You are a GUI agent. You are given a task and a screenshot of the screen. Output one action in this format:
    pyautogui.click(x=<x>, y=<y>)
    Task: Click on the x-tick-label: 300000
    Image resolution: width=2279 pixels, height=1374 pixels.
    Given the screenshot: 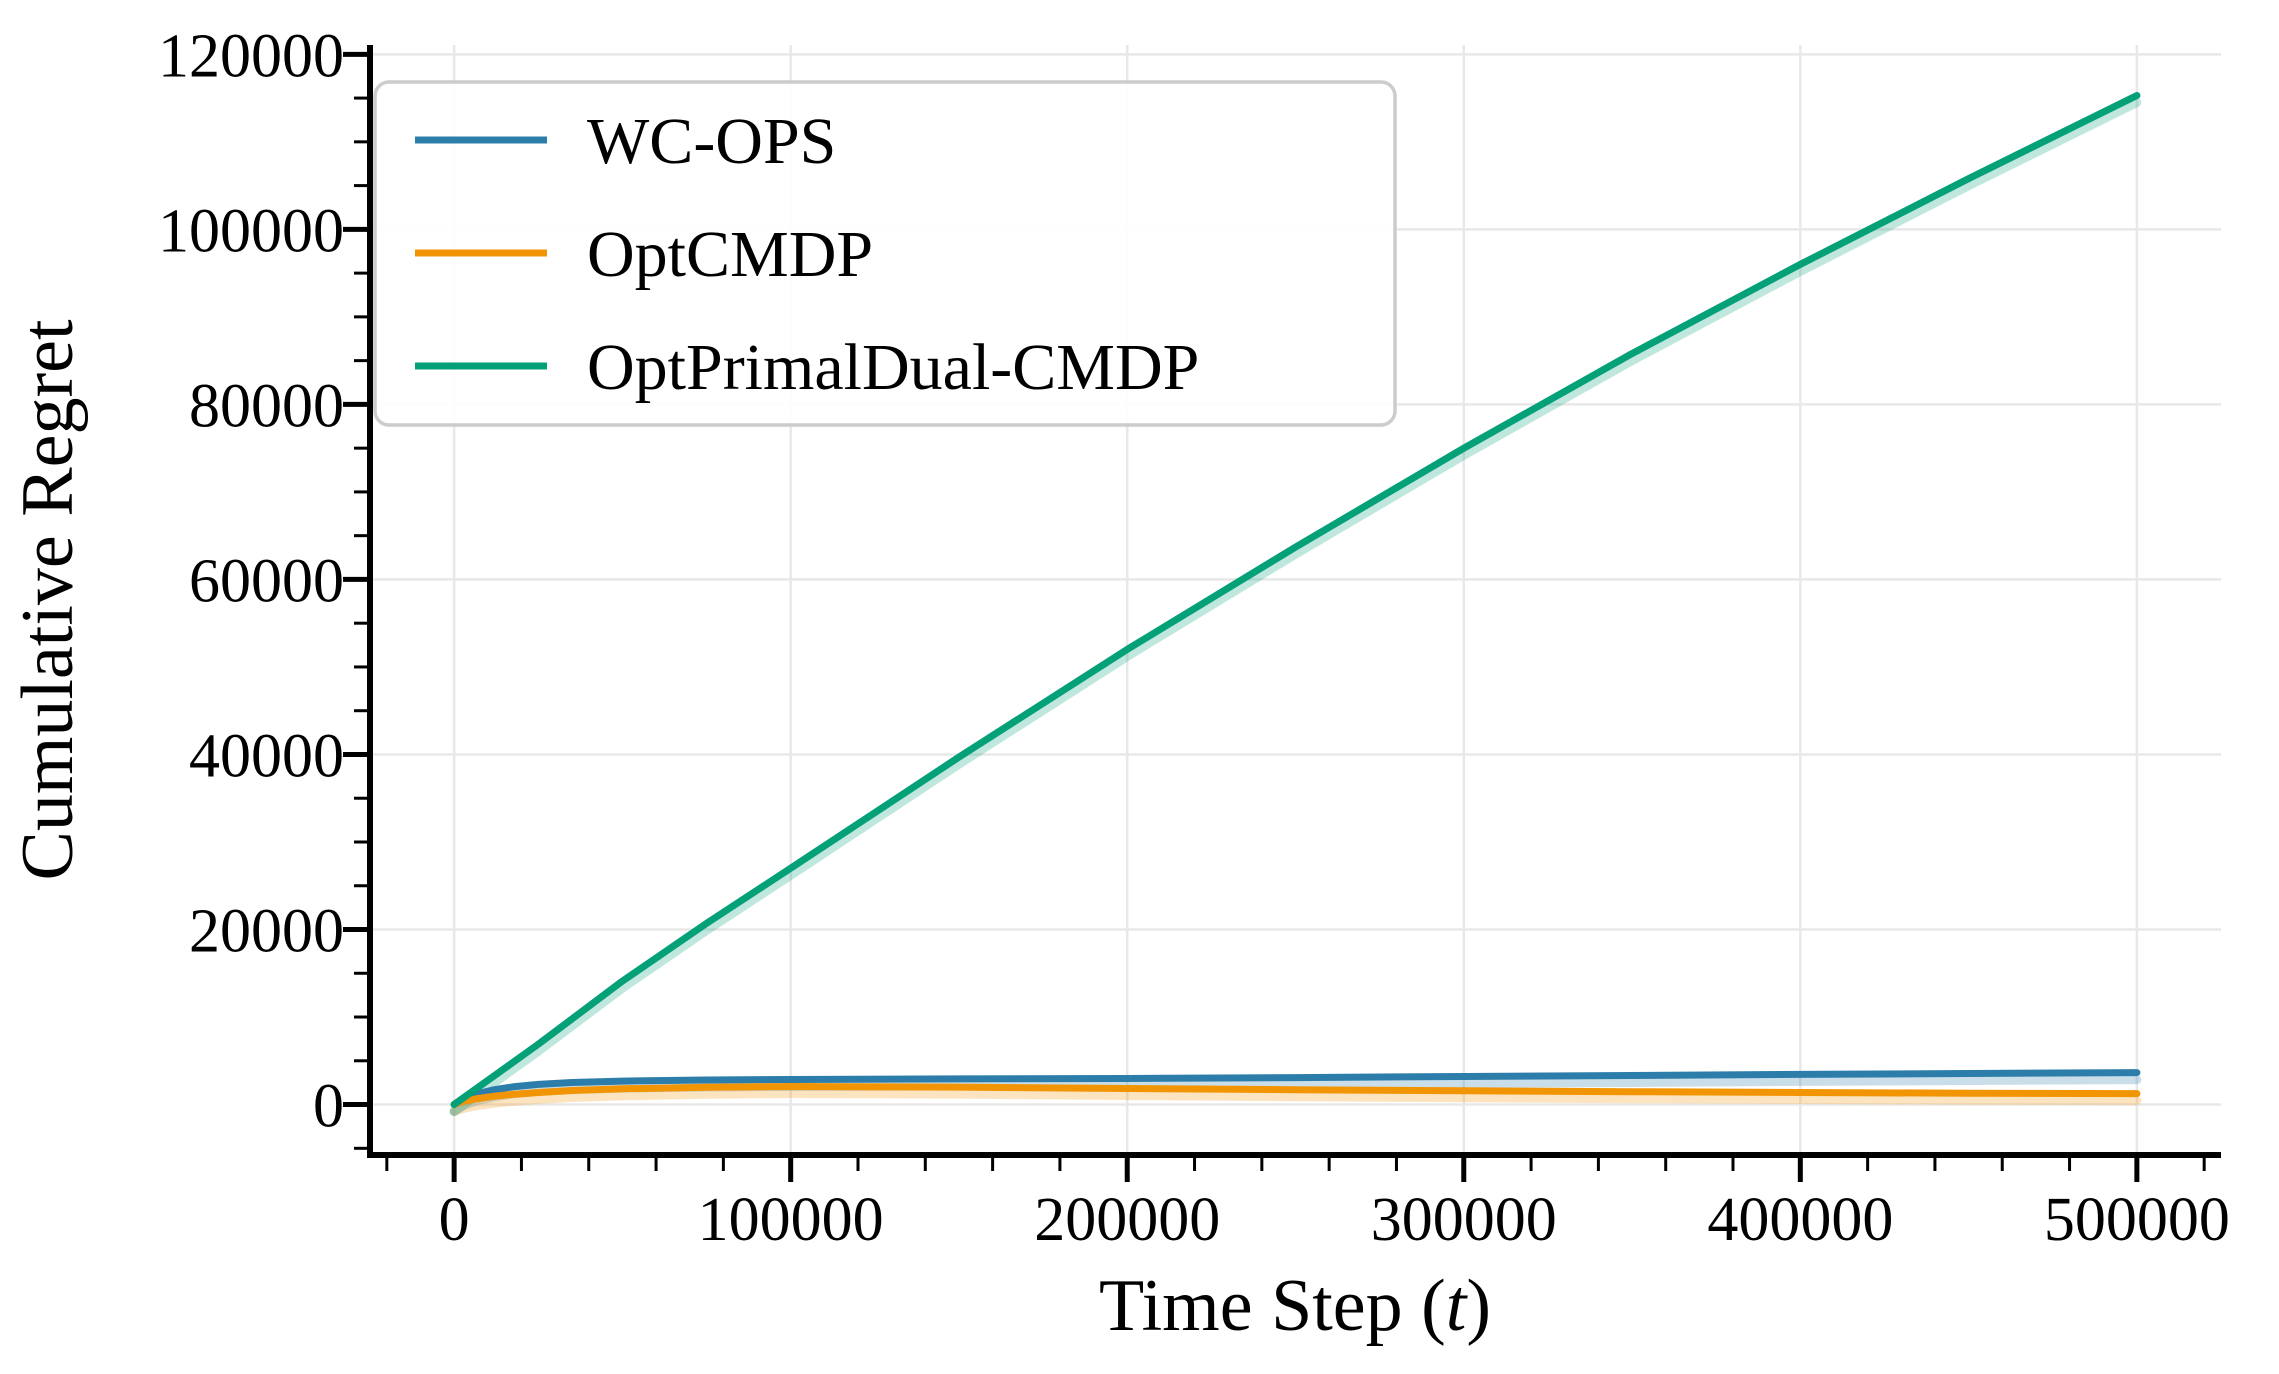 What is the action you would take?
    pyautogui.click(x=1464, y=1220)
    